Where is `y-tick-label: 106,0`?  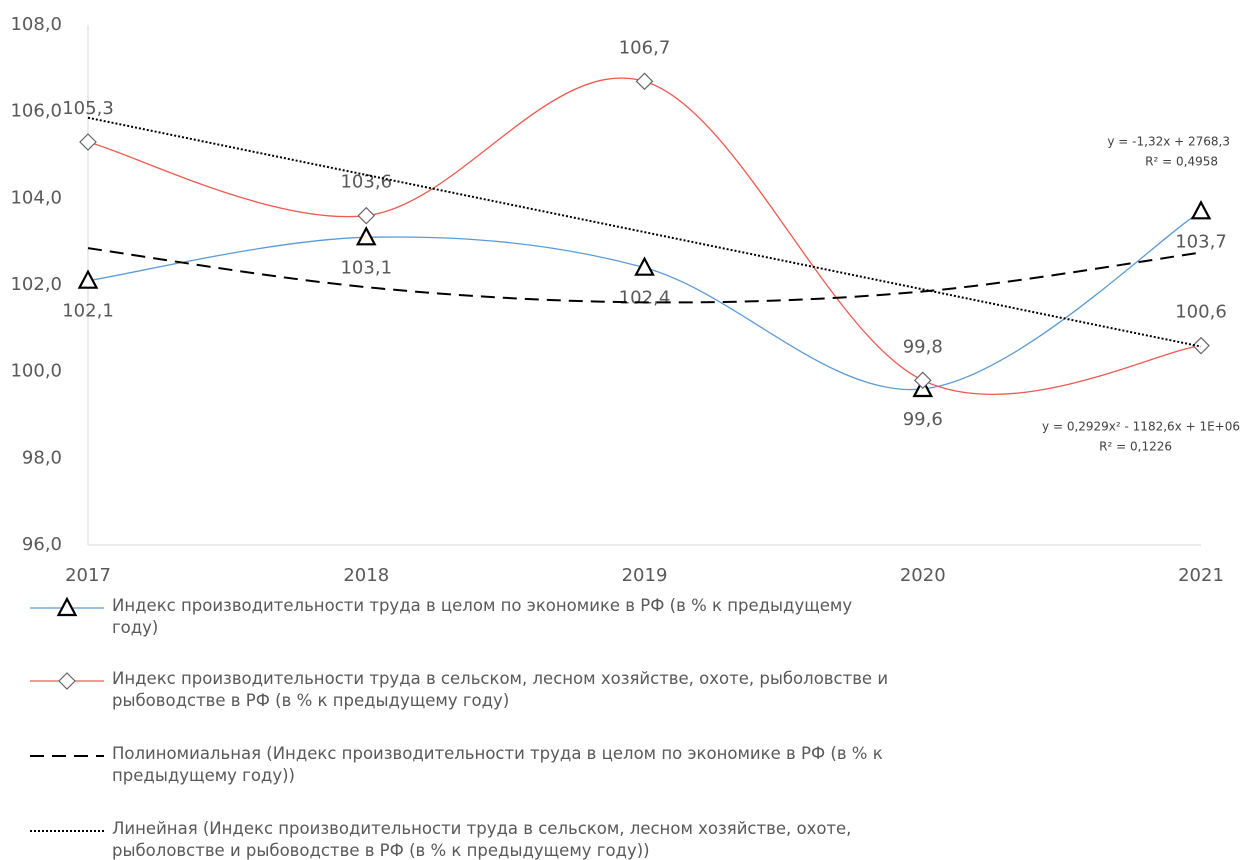 y-tick-label: 106,0 is located at coordinates (36, 111).